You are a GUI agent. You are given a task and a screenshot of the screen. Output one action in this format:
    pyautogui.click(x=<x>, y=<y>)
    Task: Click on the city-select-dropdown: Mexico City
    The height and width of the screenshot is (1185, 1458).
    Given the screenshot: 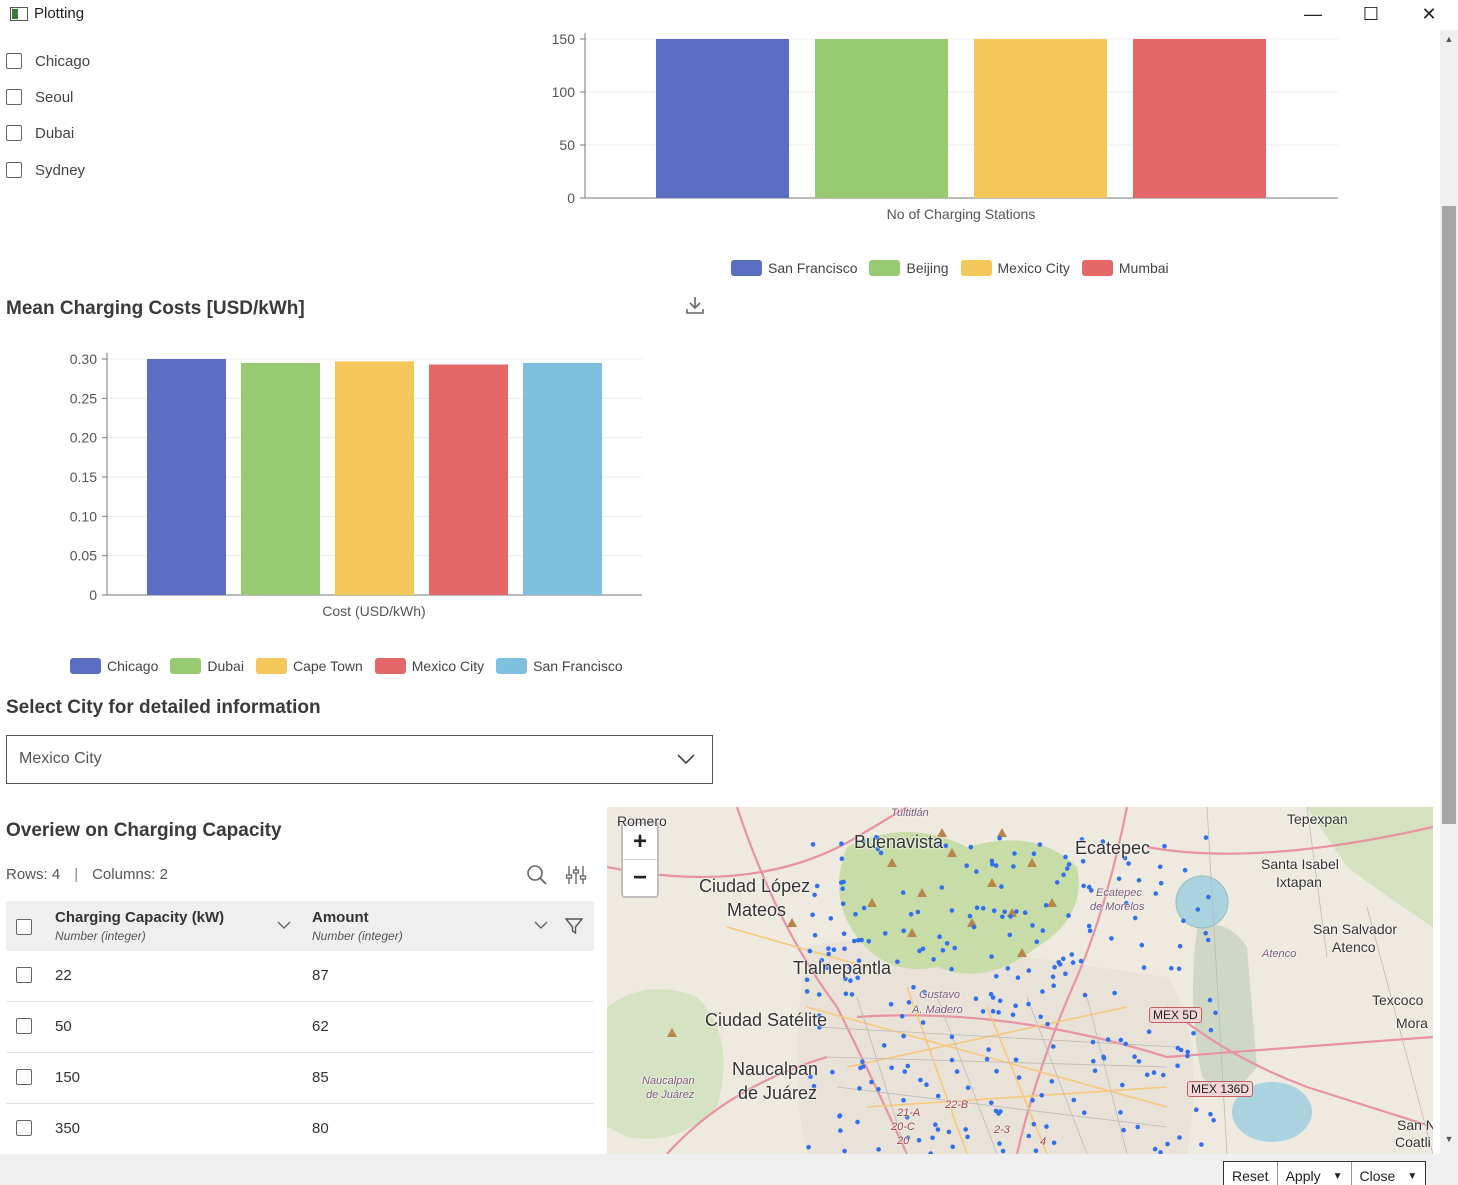 What is the action you would take?
    pyautogui.click(x=359, y=759)
    